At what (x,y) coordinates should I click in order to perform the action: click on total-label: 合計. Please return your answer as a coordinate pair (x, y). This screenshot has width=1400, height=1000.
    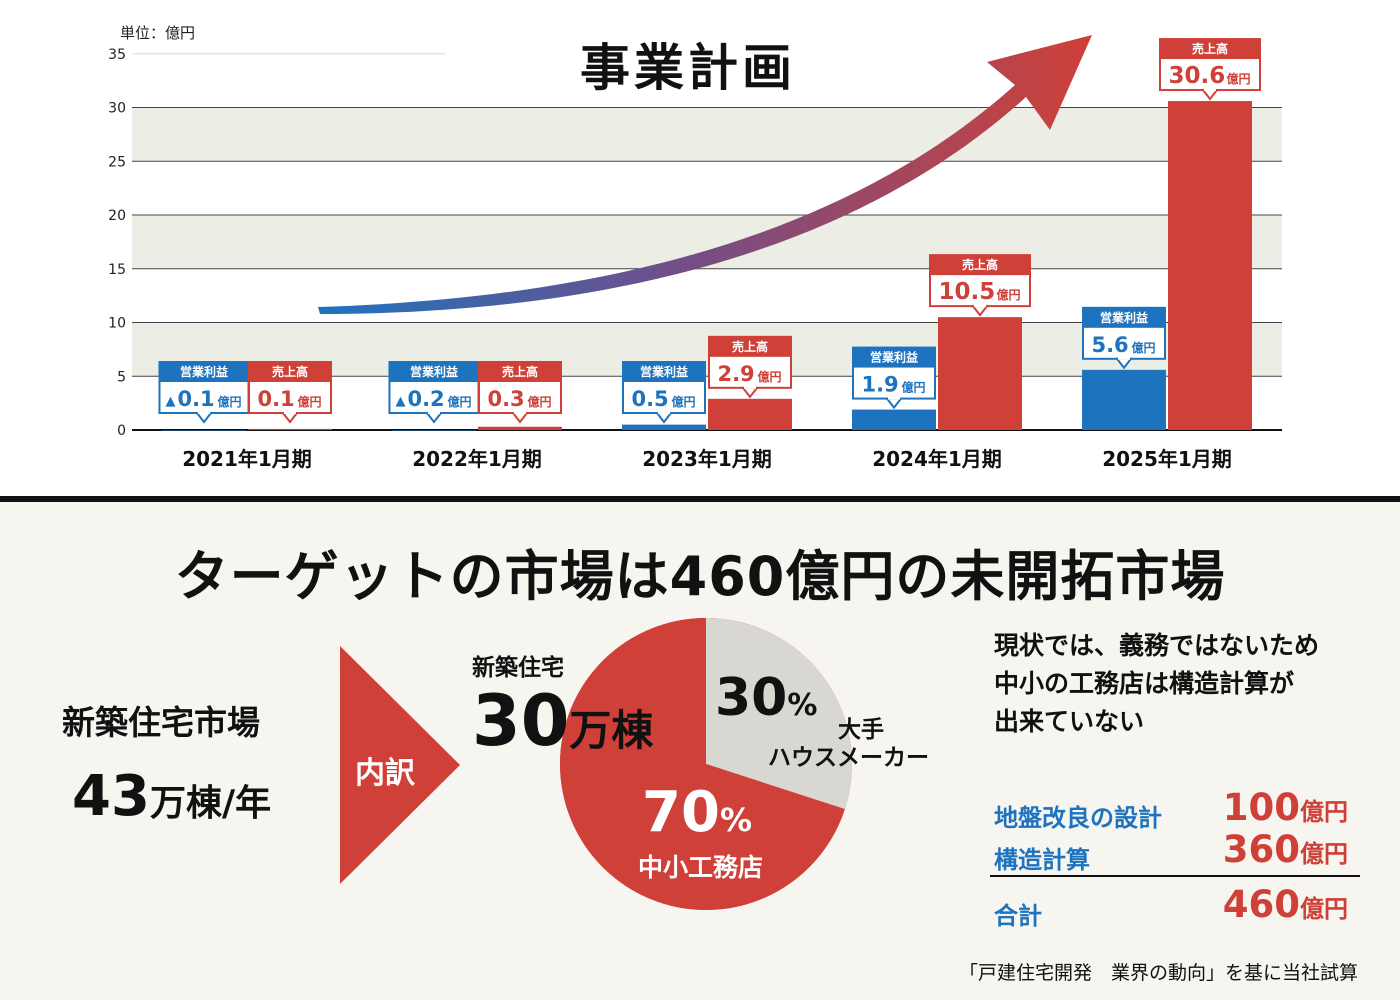
    Looking at the image, I should click on (1018, 916).